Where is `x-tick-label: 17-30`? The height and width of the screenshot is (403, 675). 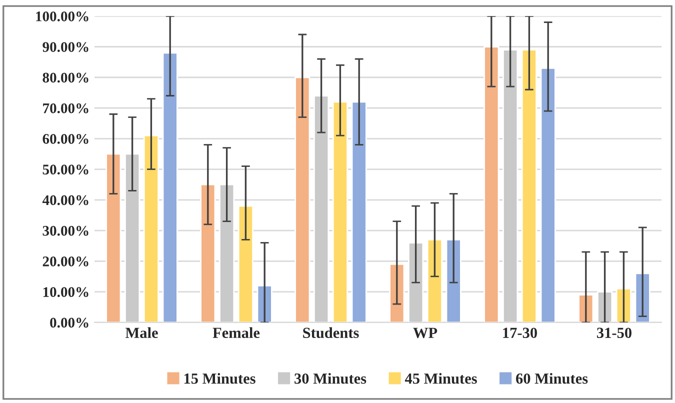
x-tick-label: 17-30 is located at coordinates (520, 333).